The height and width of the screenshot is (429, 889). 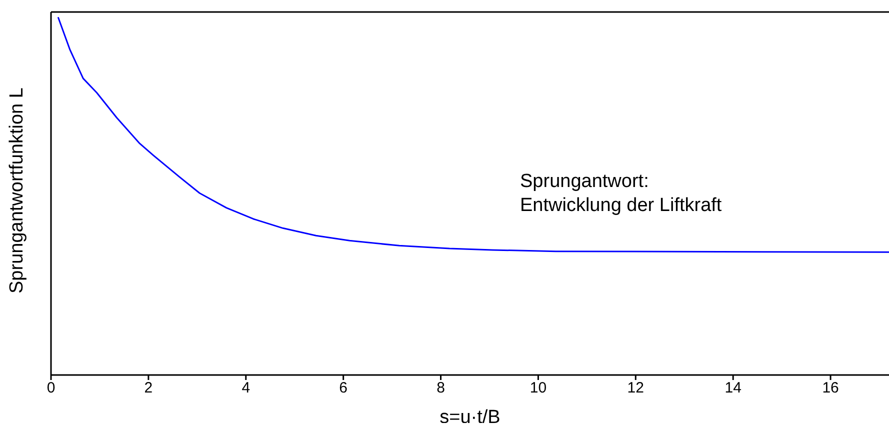 What do you see at coordinates (17, 191) in the screenshot?
I see `y-axis-title: Sprungantwortfunktion L` at bounding box center [17, 191].